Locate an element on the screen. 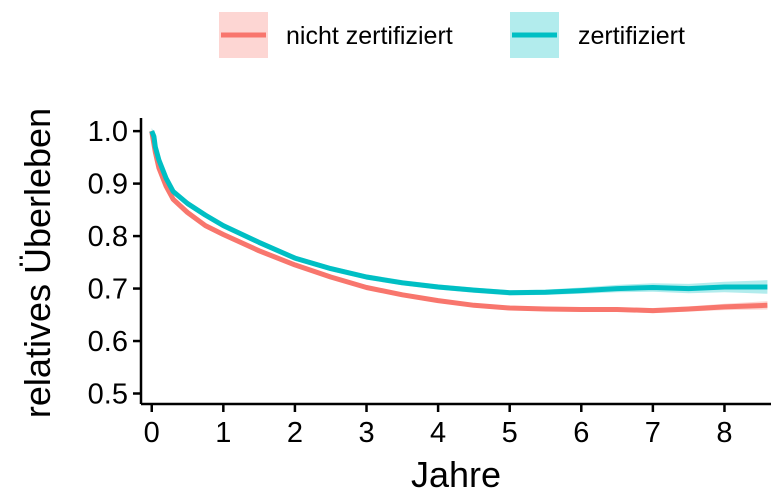 This screenshot has height=499, width=771. x-tick-label: 1 is located at coordinates (223, 433).